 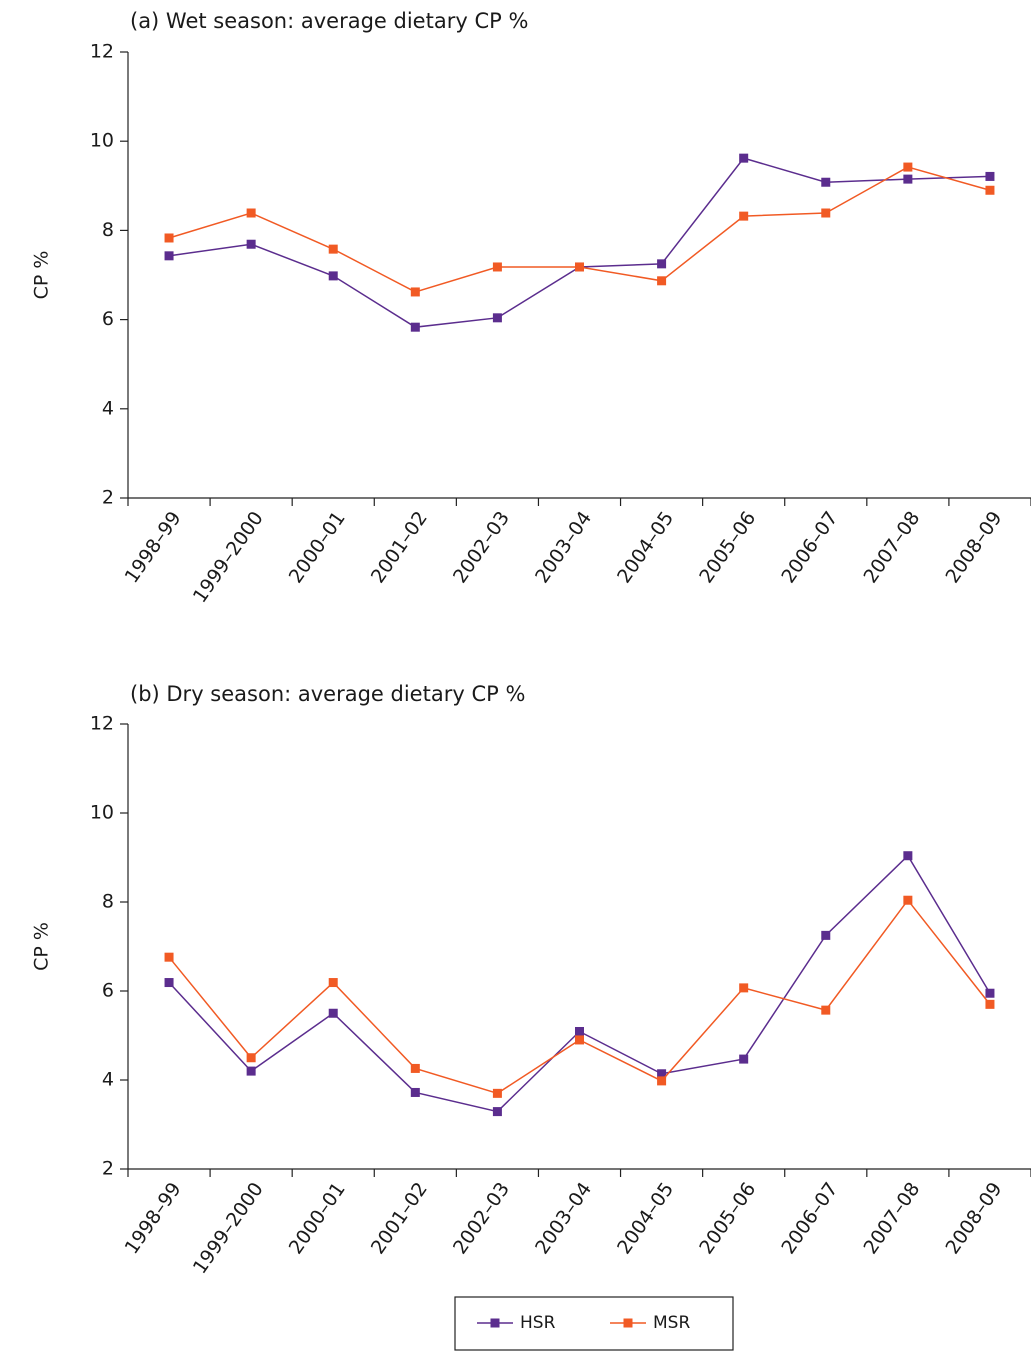 I want to click on legend-label: MSR, so click(x=671, y=1323).